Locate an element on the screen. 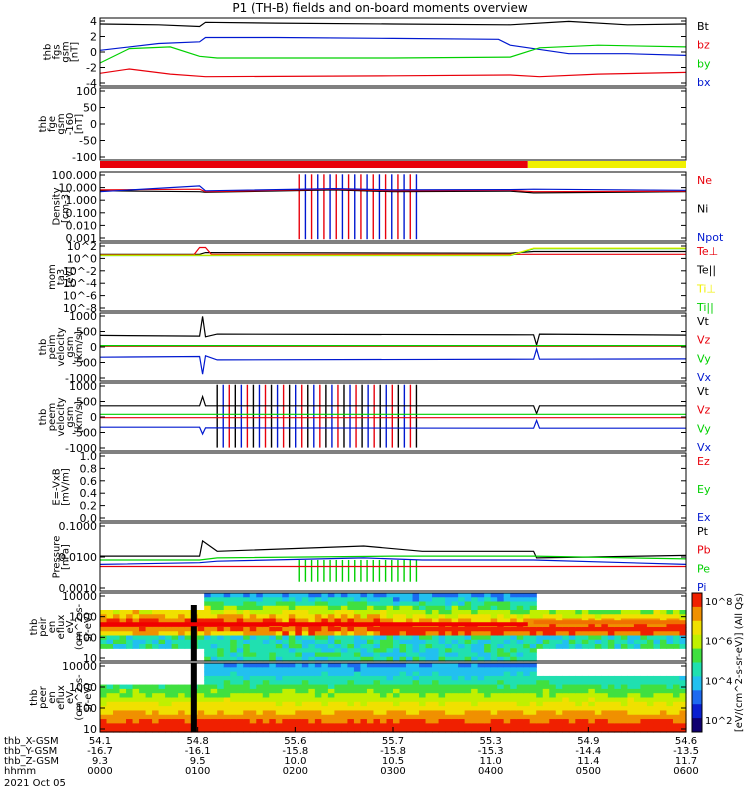 This screenshot has width=750, height=804. y-tick-label: -2 is located at coordinates (91, 68).